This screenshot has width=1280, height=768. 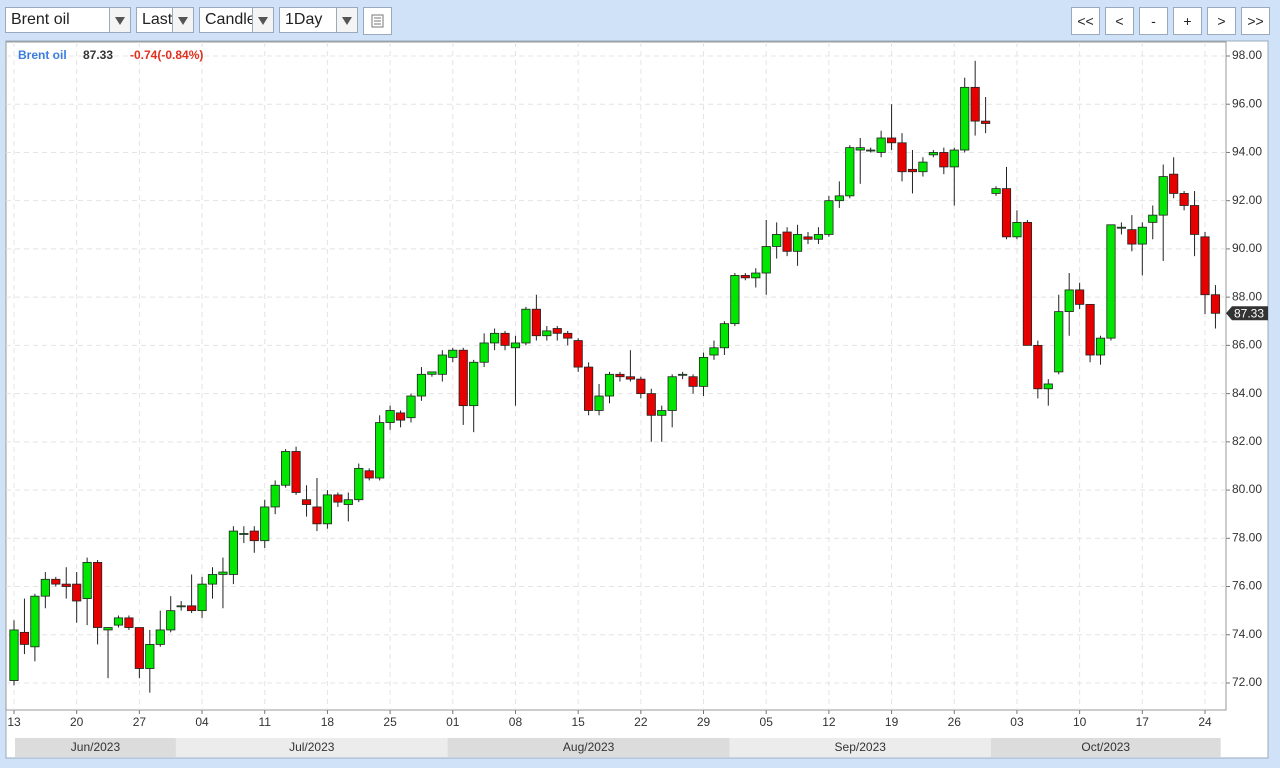 I want to click on x-tick-label: 26, so click(x=955, y=722).